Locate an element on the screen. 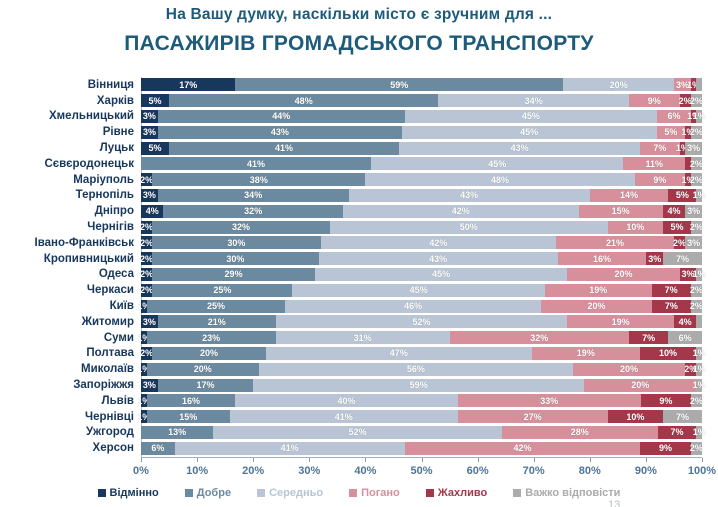 The width and height of the screenshot is (718, 507). bar-segment-value: 46% is located at coordinates (413, 306).